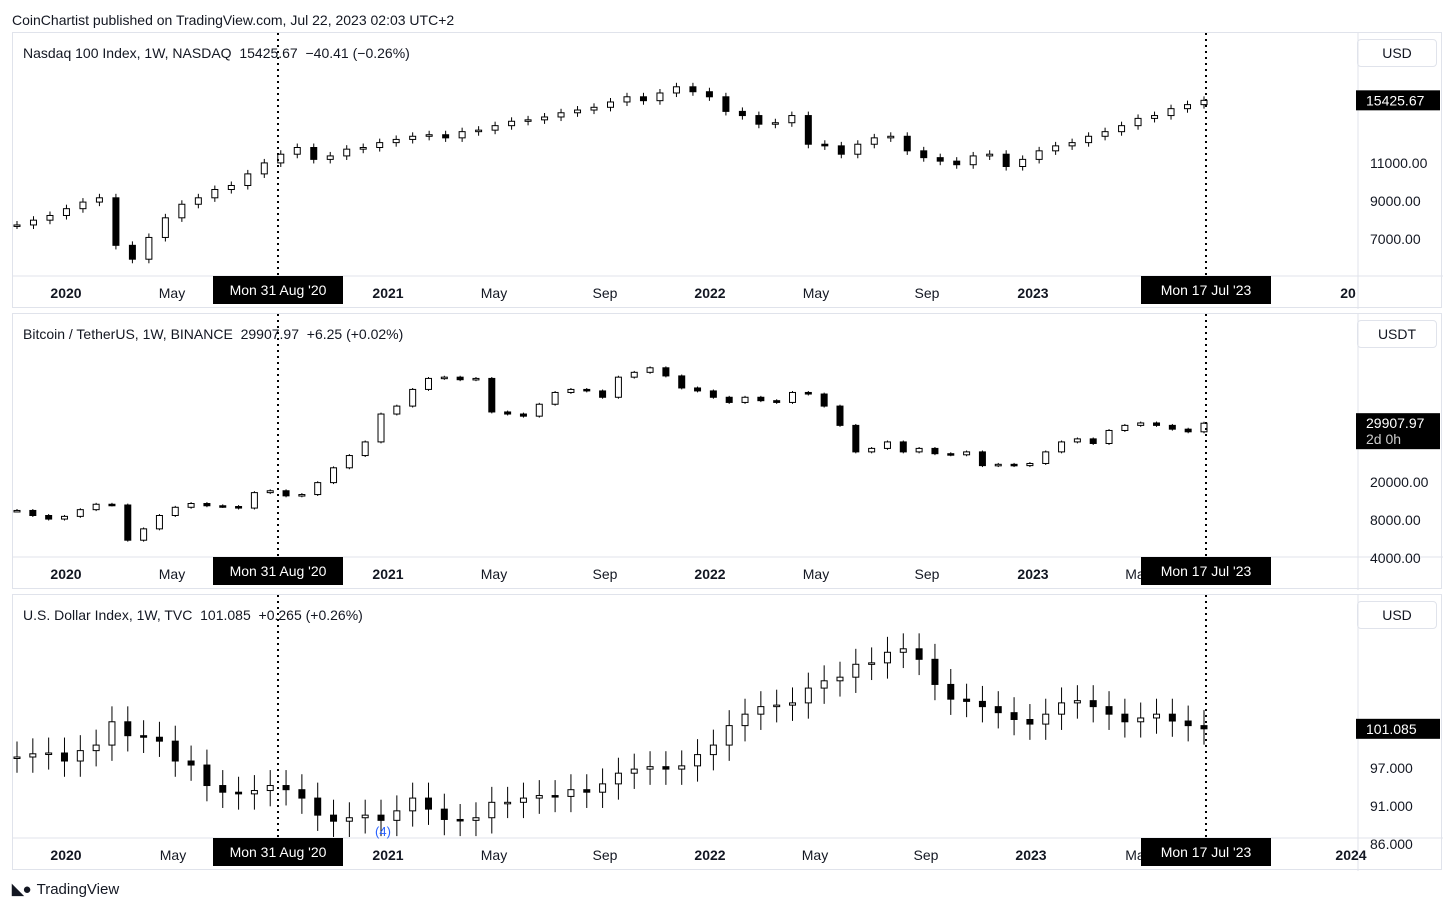 This screenshot has width=1456, height=913. I want to click on footer: ◣● TradingView, so click(66, 889).